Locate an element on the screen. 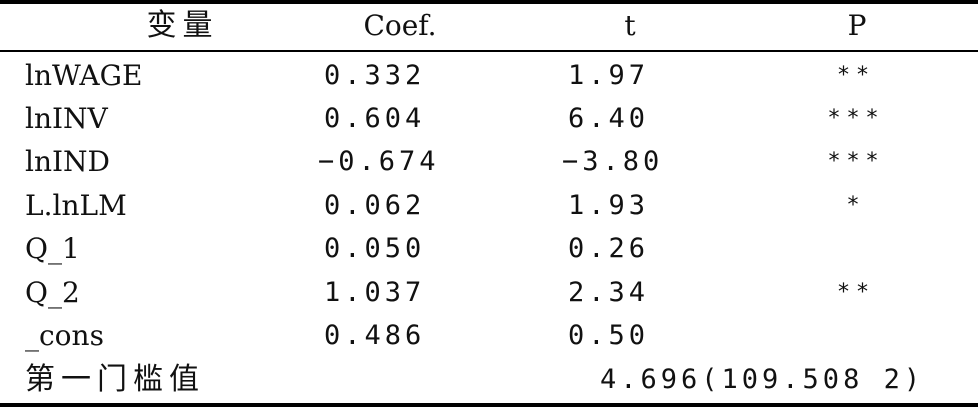  row-coef: 1.037 is located at coordinates (375, 292).